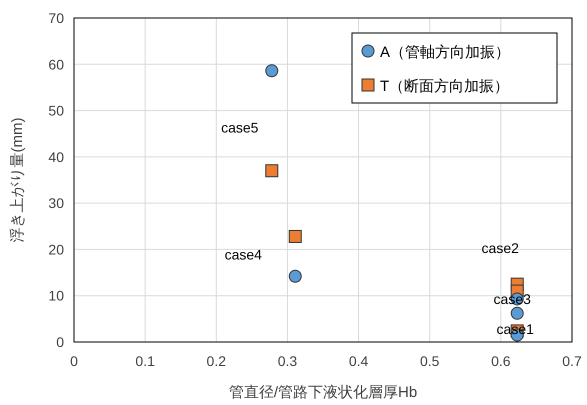  Describe the element at coordinates (216, 361) in the screenshot. I see `x-tick-label: 0.2` at that location.